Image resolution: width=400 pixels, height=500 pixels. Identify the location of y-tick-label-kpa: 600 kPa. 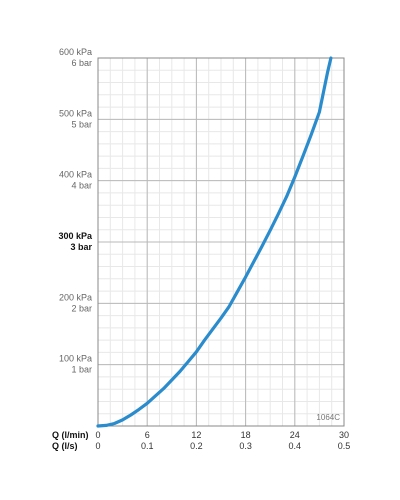
(75, 52).